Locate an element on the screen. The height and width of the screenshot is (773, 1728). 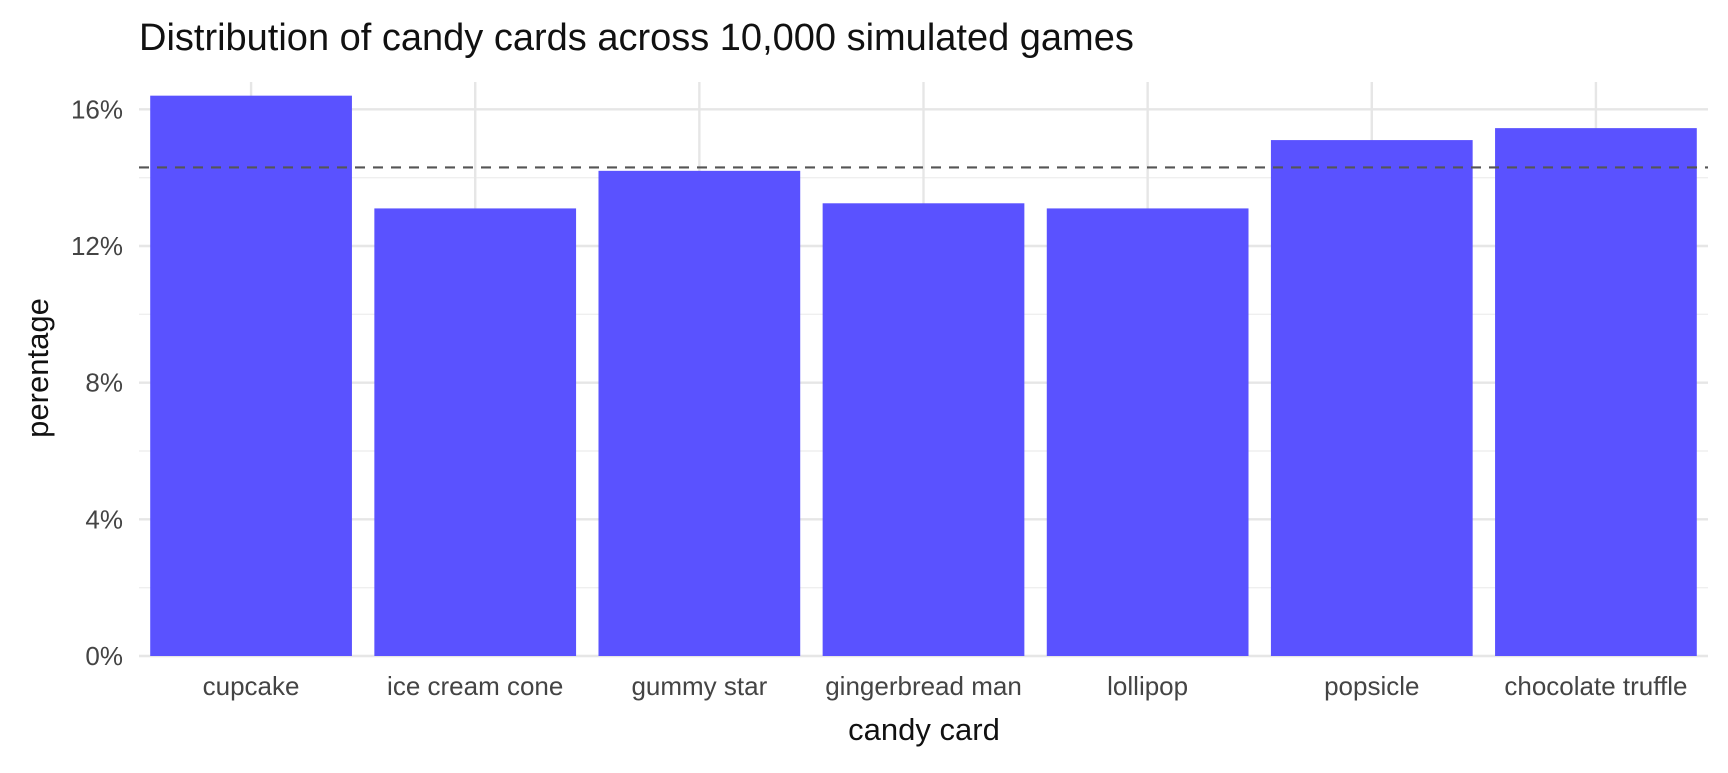
y-tick-label: 0% is located at coordinates (104, 656).